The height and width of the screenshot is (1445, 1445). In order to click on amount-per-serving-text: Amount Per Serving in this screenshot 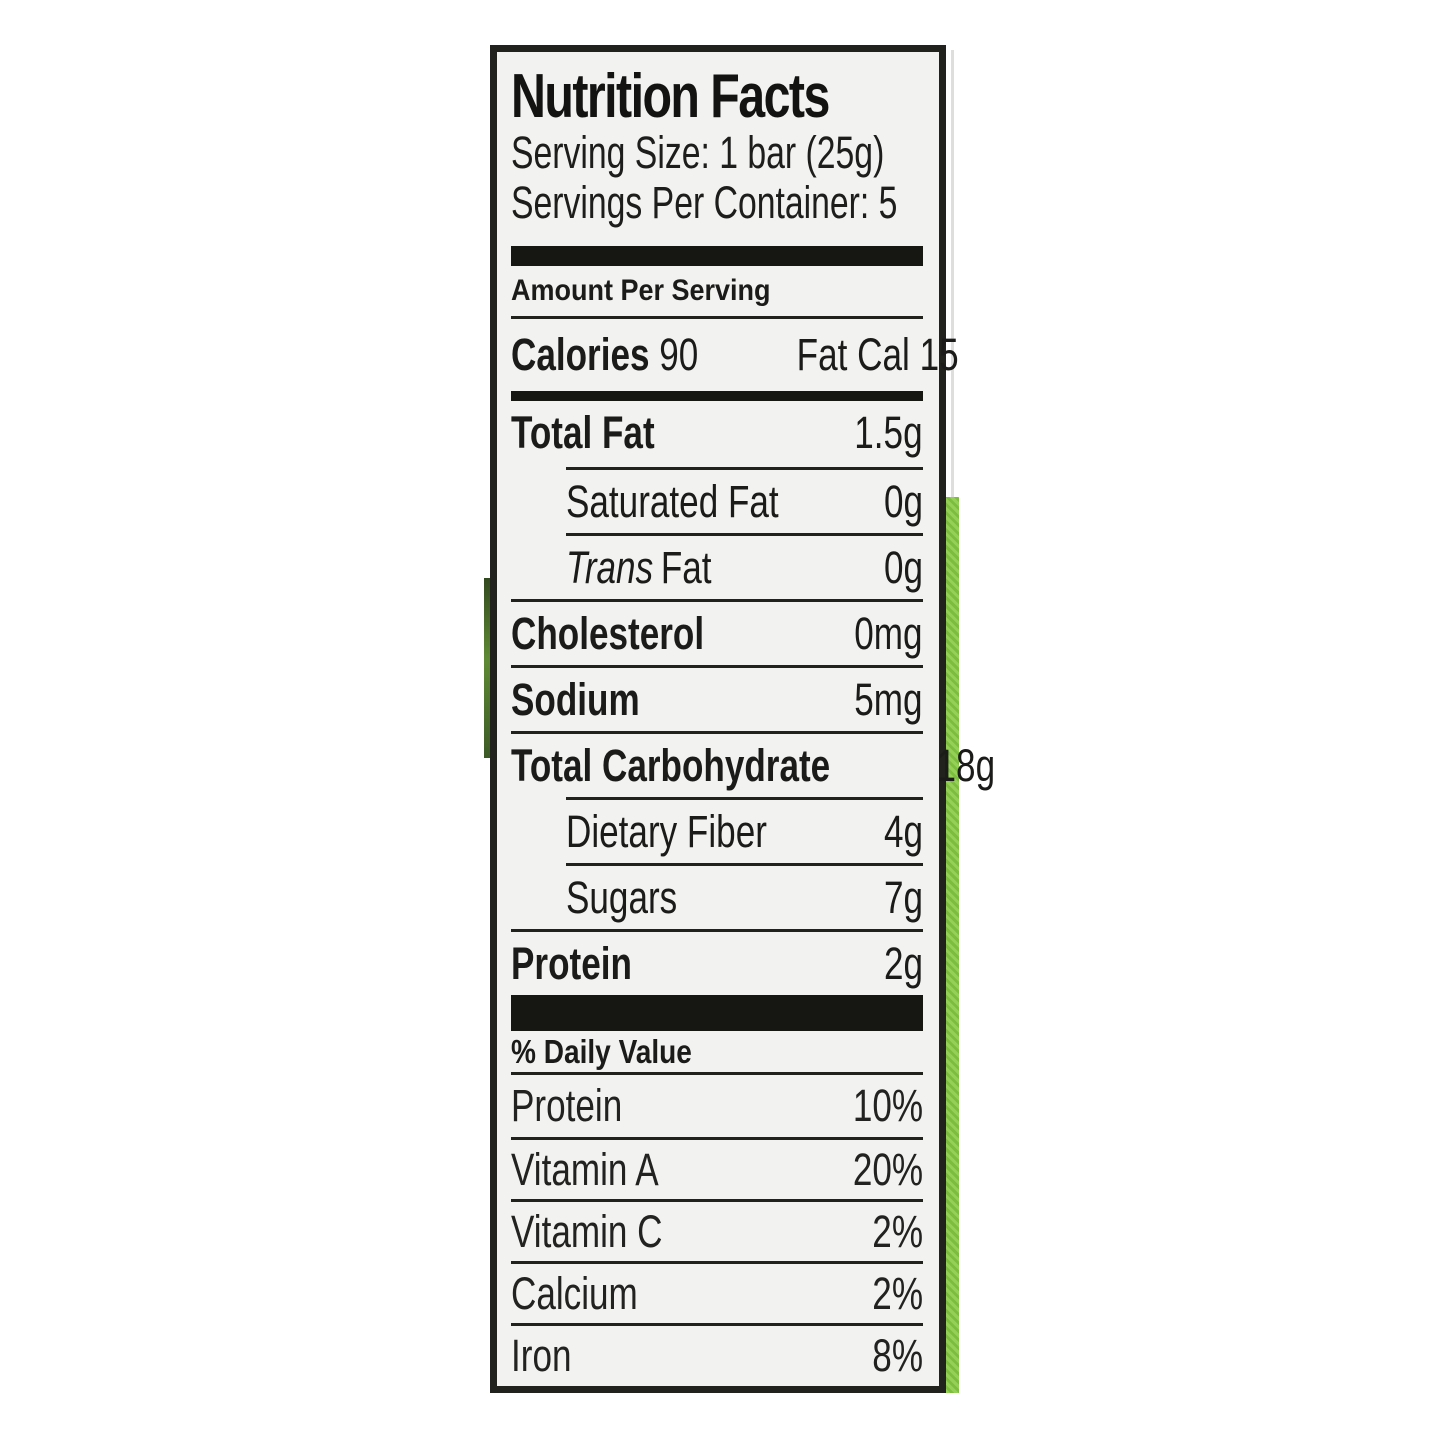, I will do `click(641, 290)`.